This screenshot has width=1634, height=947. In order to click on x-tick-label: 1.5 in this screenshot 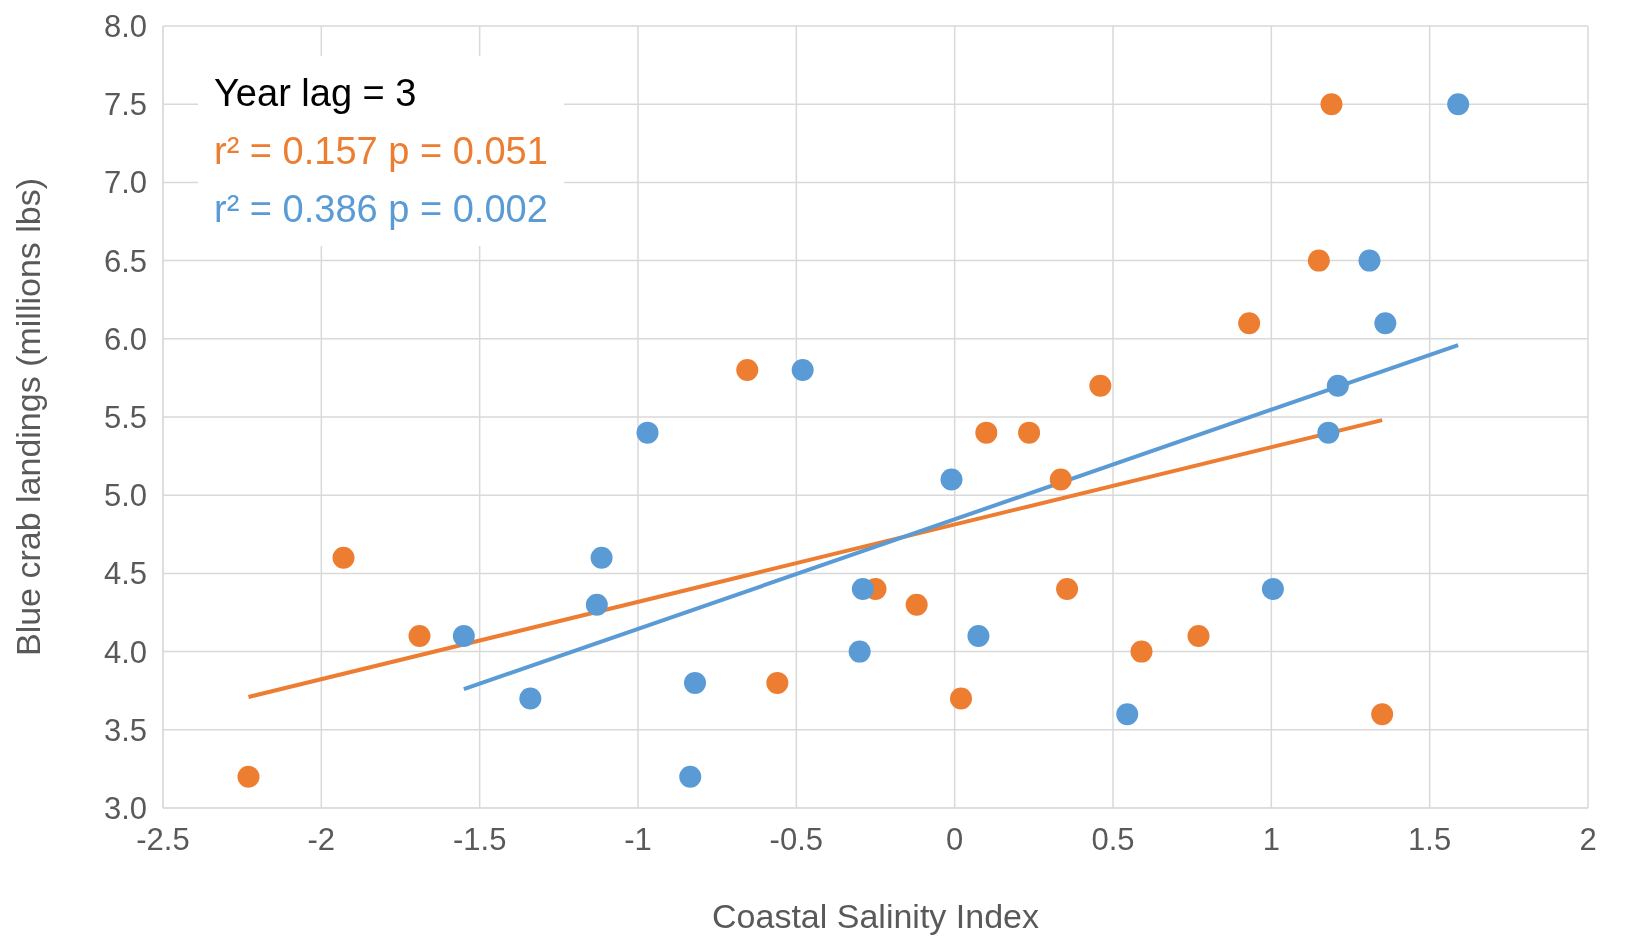, I will do `click(1430, 840)`.